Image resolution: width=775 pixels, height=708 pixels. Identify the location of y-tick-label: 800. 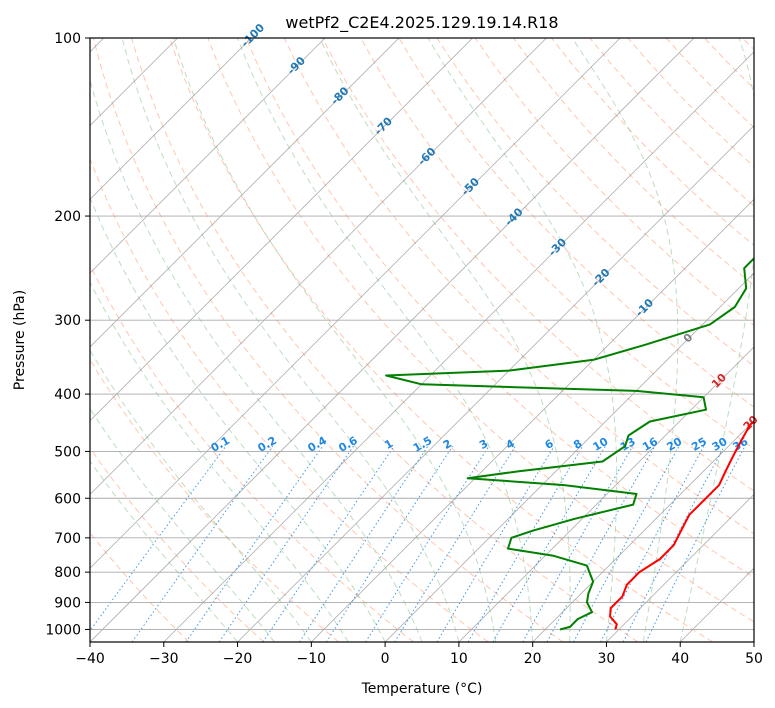
(67, 573).